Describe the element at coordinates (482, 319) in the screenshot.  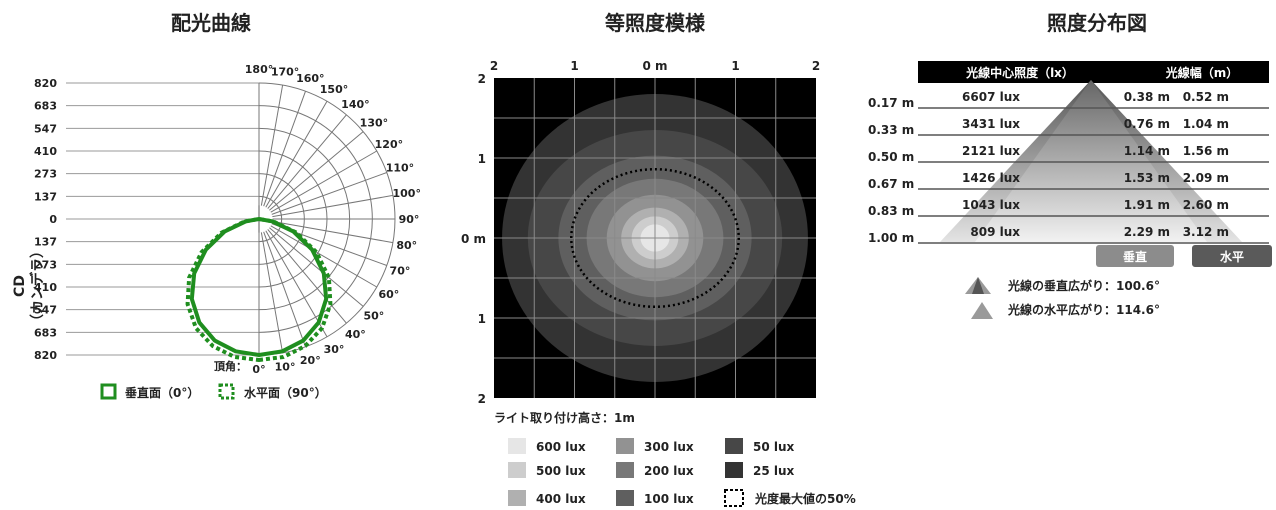
I see `isolux-y-tick: 1` at that location.